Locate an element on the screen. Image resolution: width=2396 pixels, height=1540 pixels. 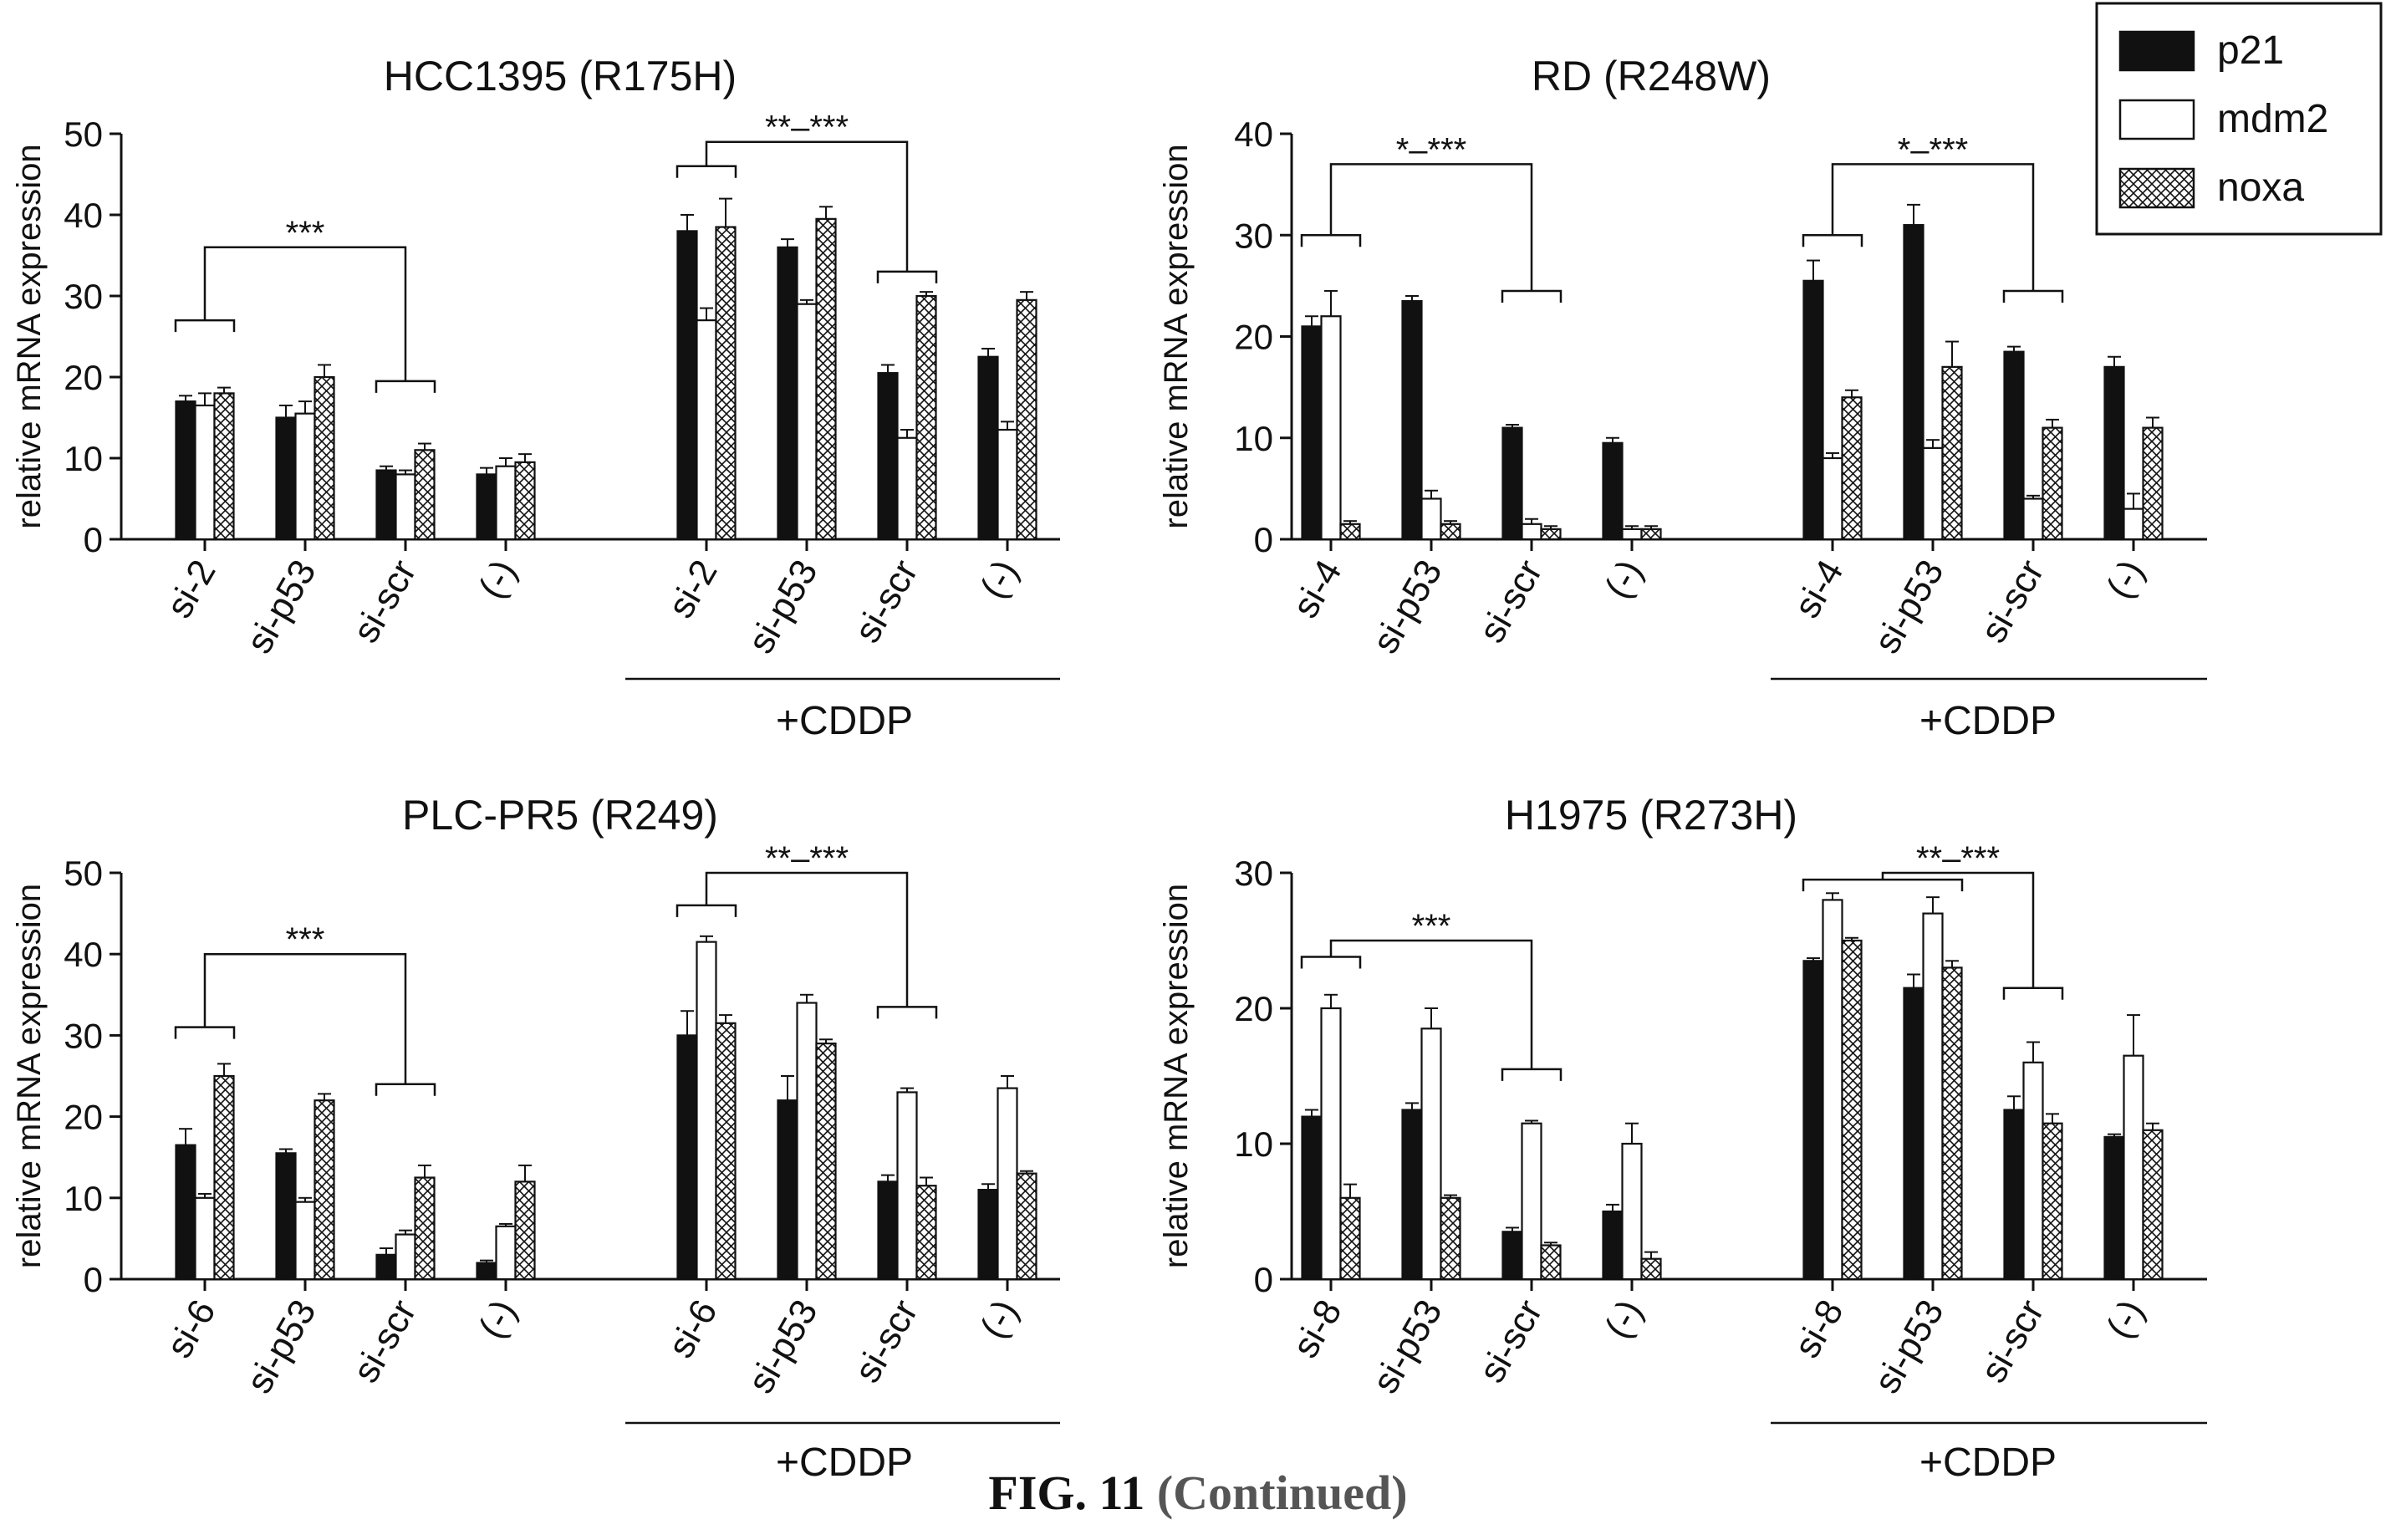
x-tick-label: si-8 is located at coordinates (1318, 1329).